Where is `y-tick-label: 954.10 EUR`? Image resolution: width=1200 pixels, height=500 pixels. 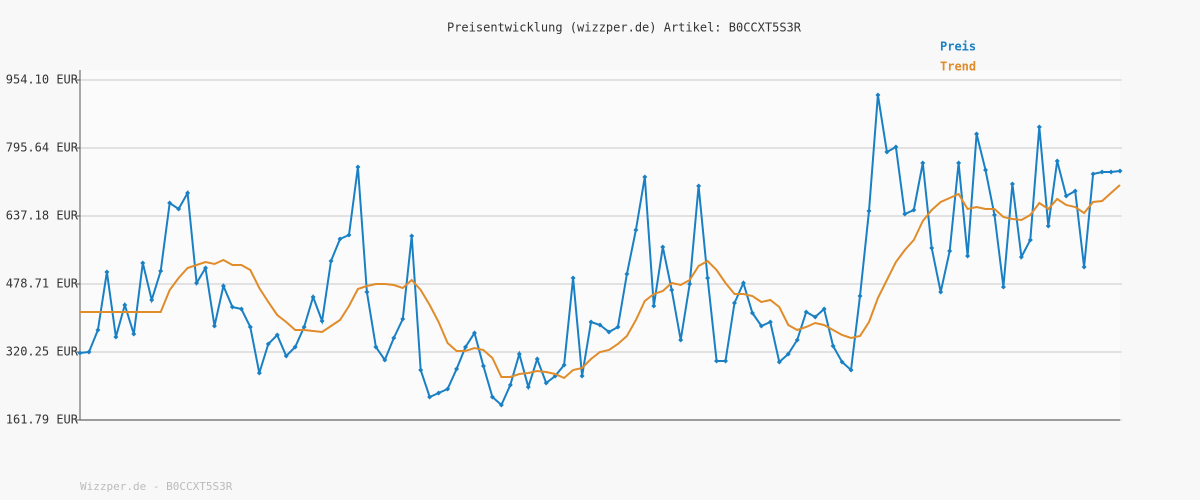 y-tick-label: 954.10 EUR is located at coordinates (42, 80).